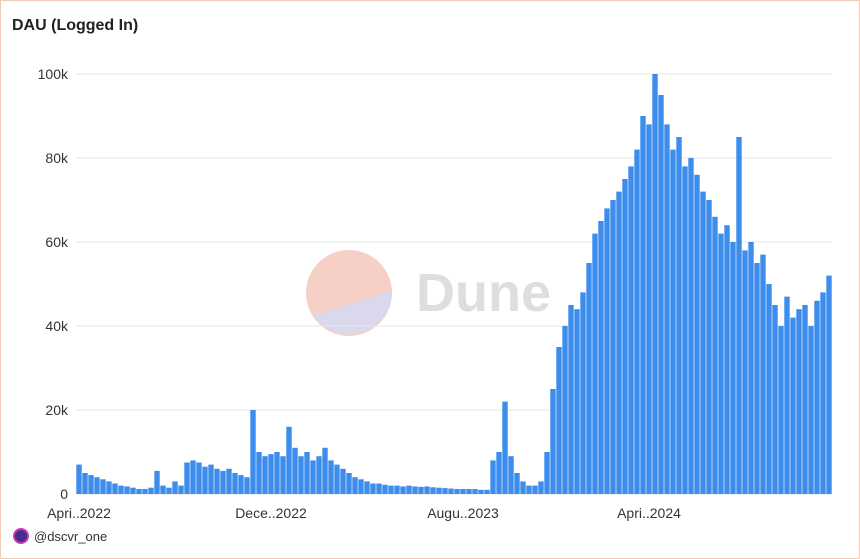 This screenshot has height=559, width=860. I want to click on y-tick-label: 20k, so click(57, 410).